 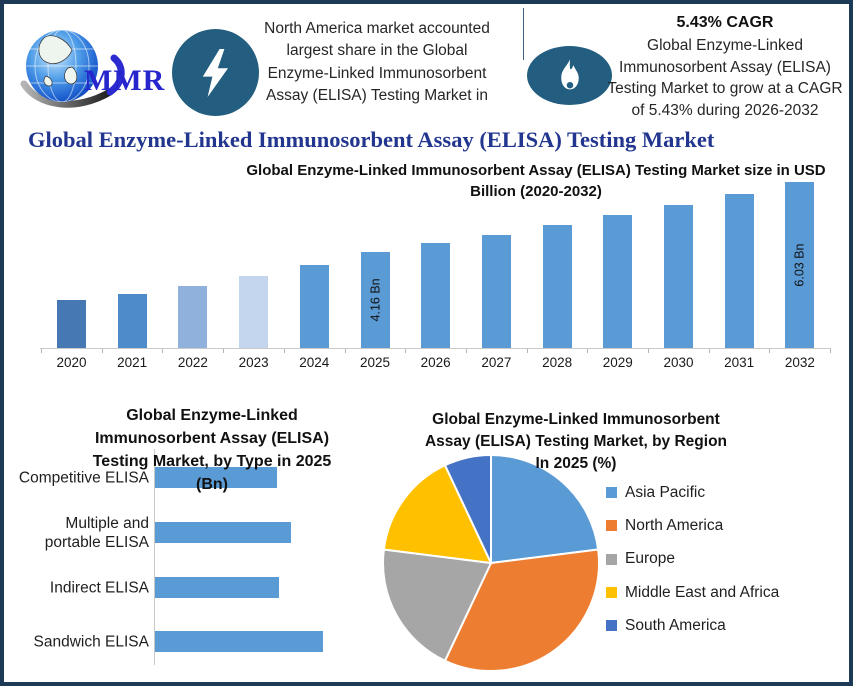 I want to click on lightning-badge, so click(x=215, y=72).